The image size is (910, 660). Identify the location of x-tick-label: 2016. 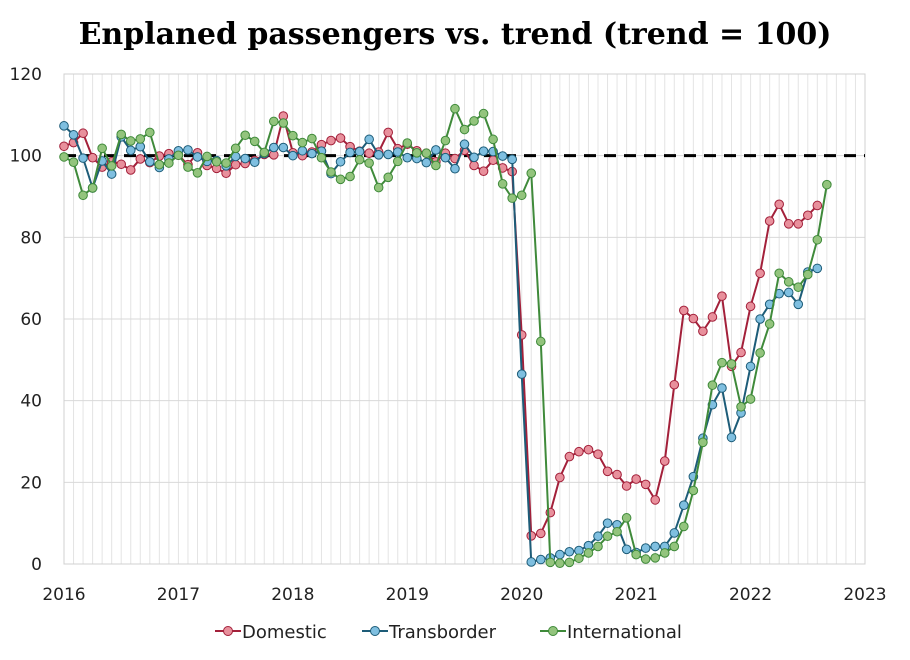
(63, 595).